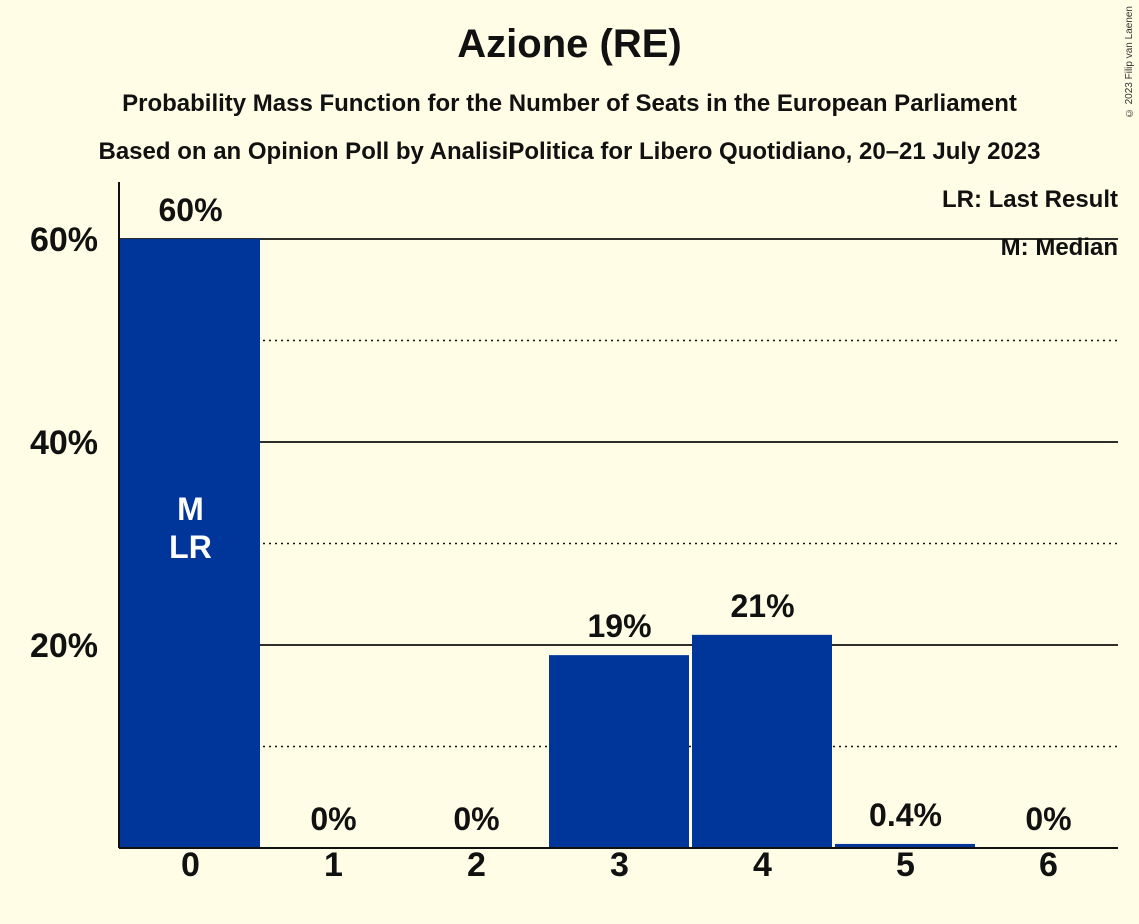 Image resolution: width=1139 pixels, height=924 pixels. Describe the element at coordinates (190, 547) in the screenshot. I see `bar-annotation-0-1: LR` at that location.